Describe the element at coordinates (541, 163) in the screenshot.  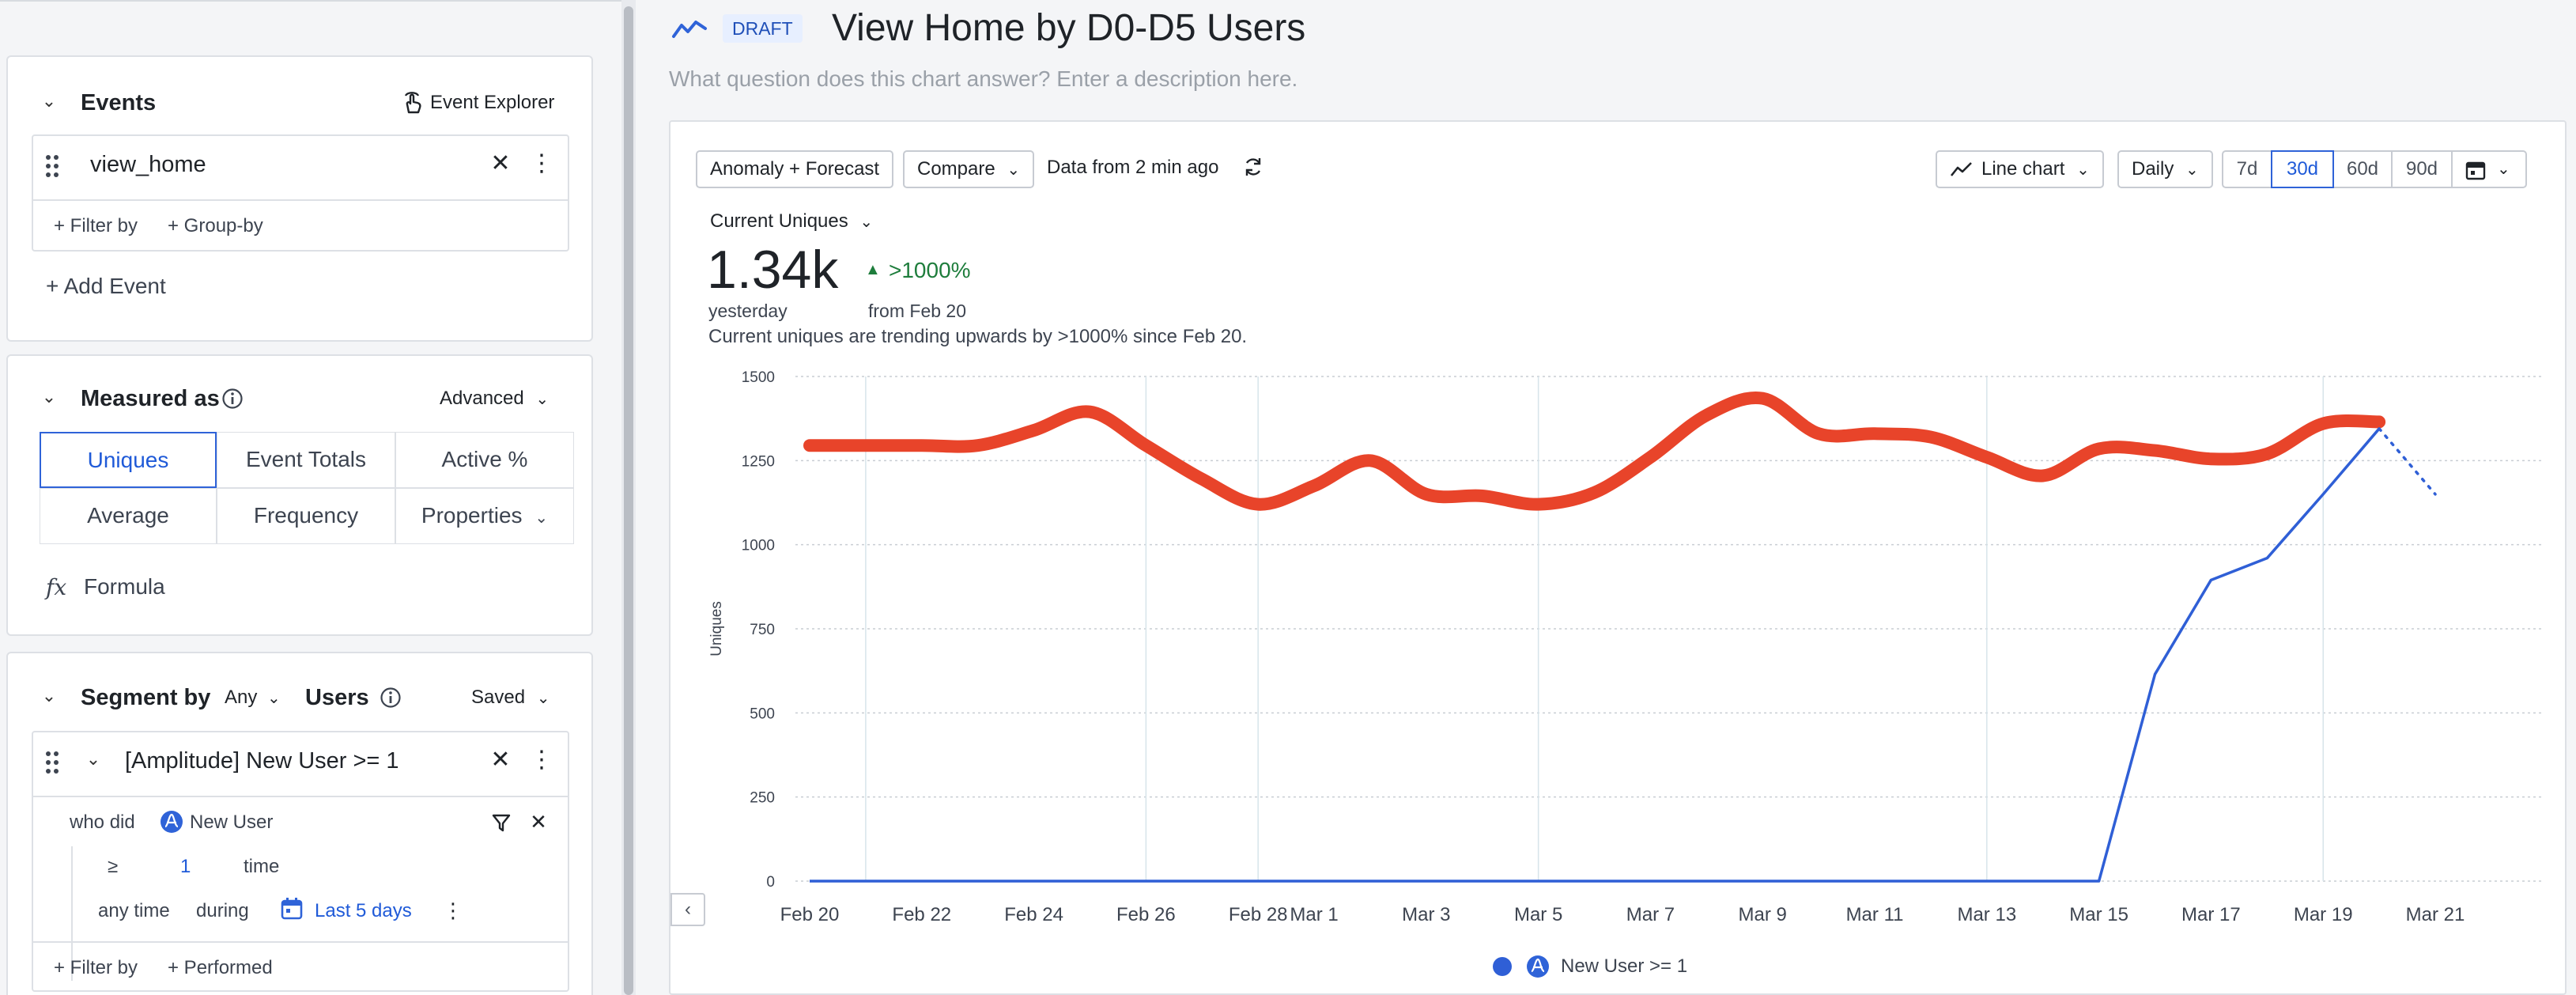
I see `event-more-options-icon: ⋮` at that location.